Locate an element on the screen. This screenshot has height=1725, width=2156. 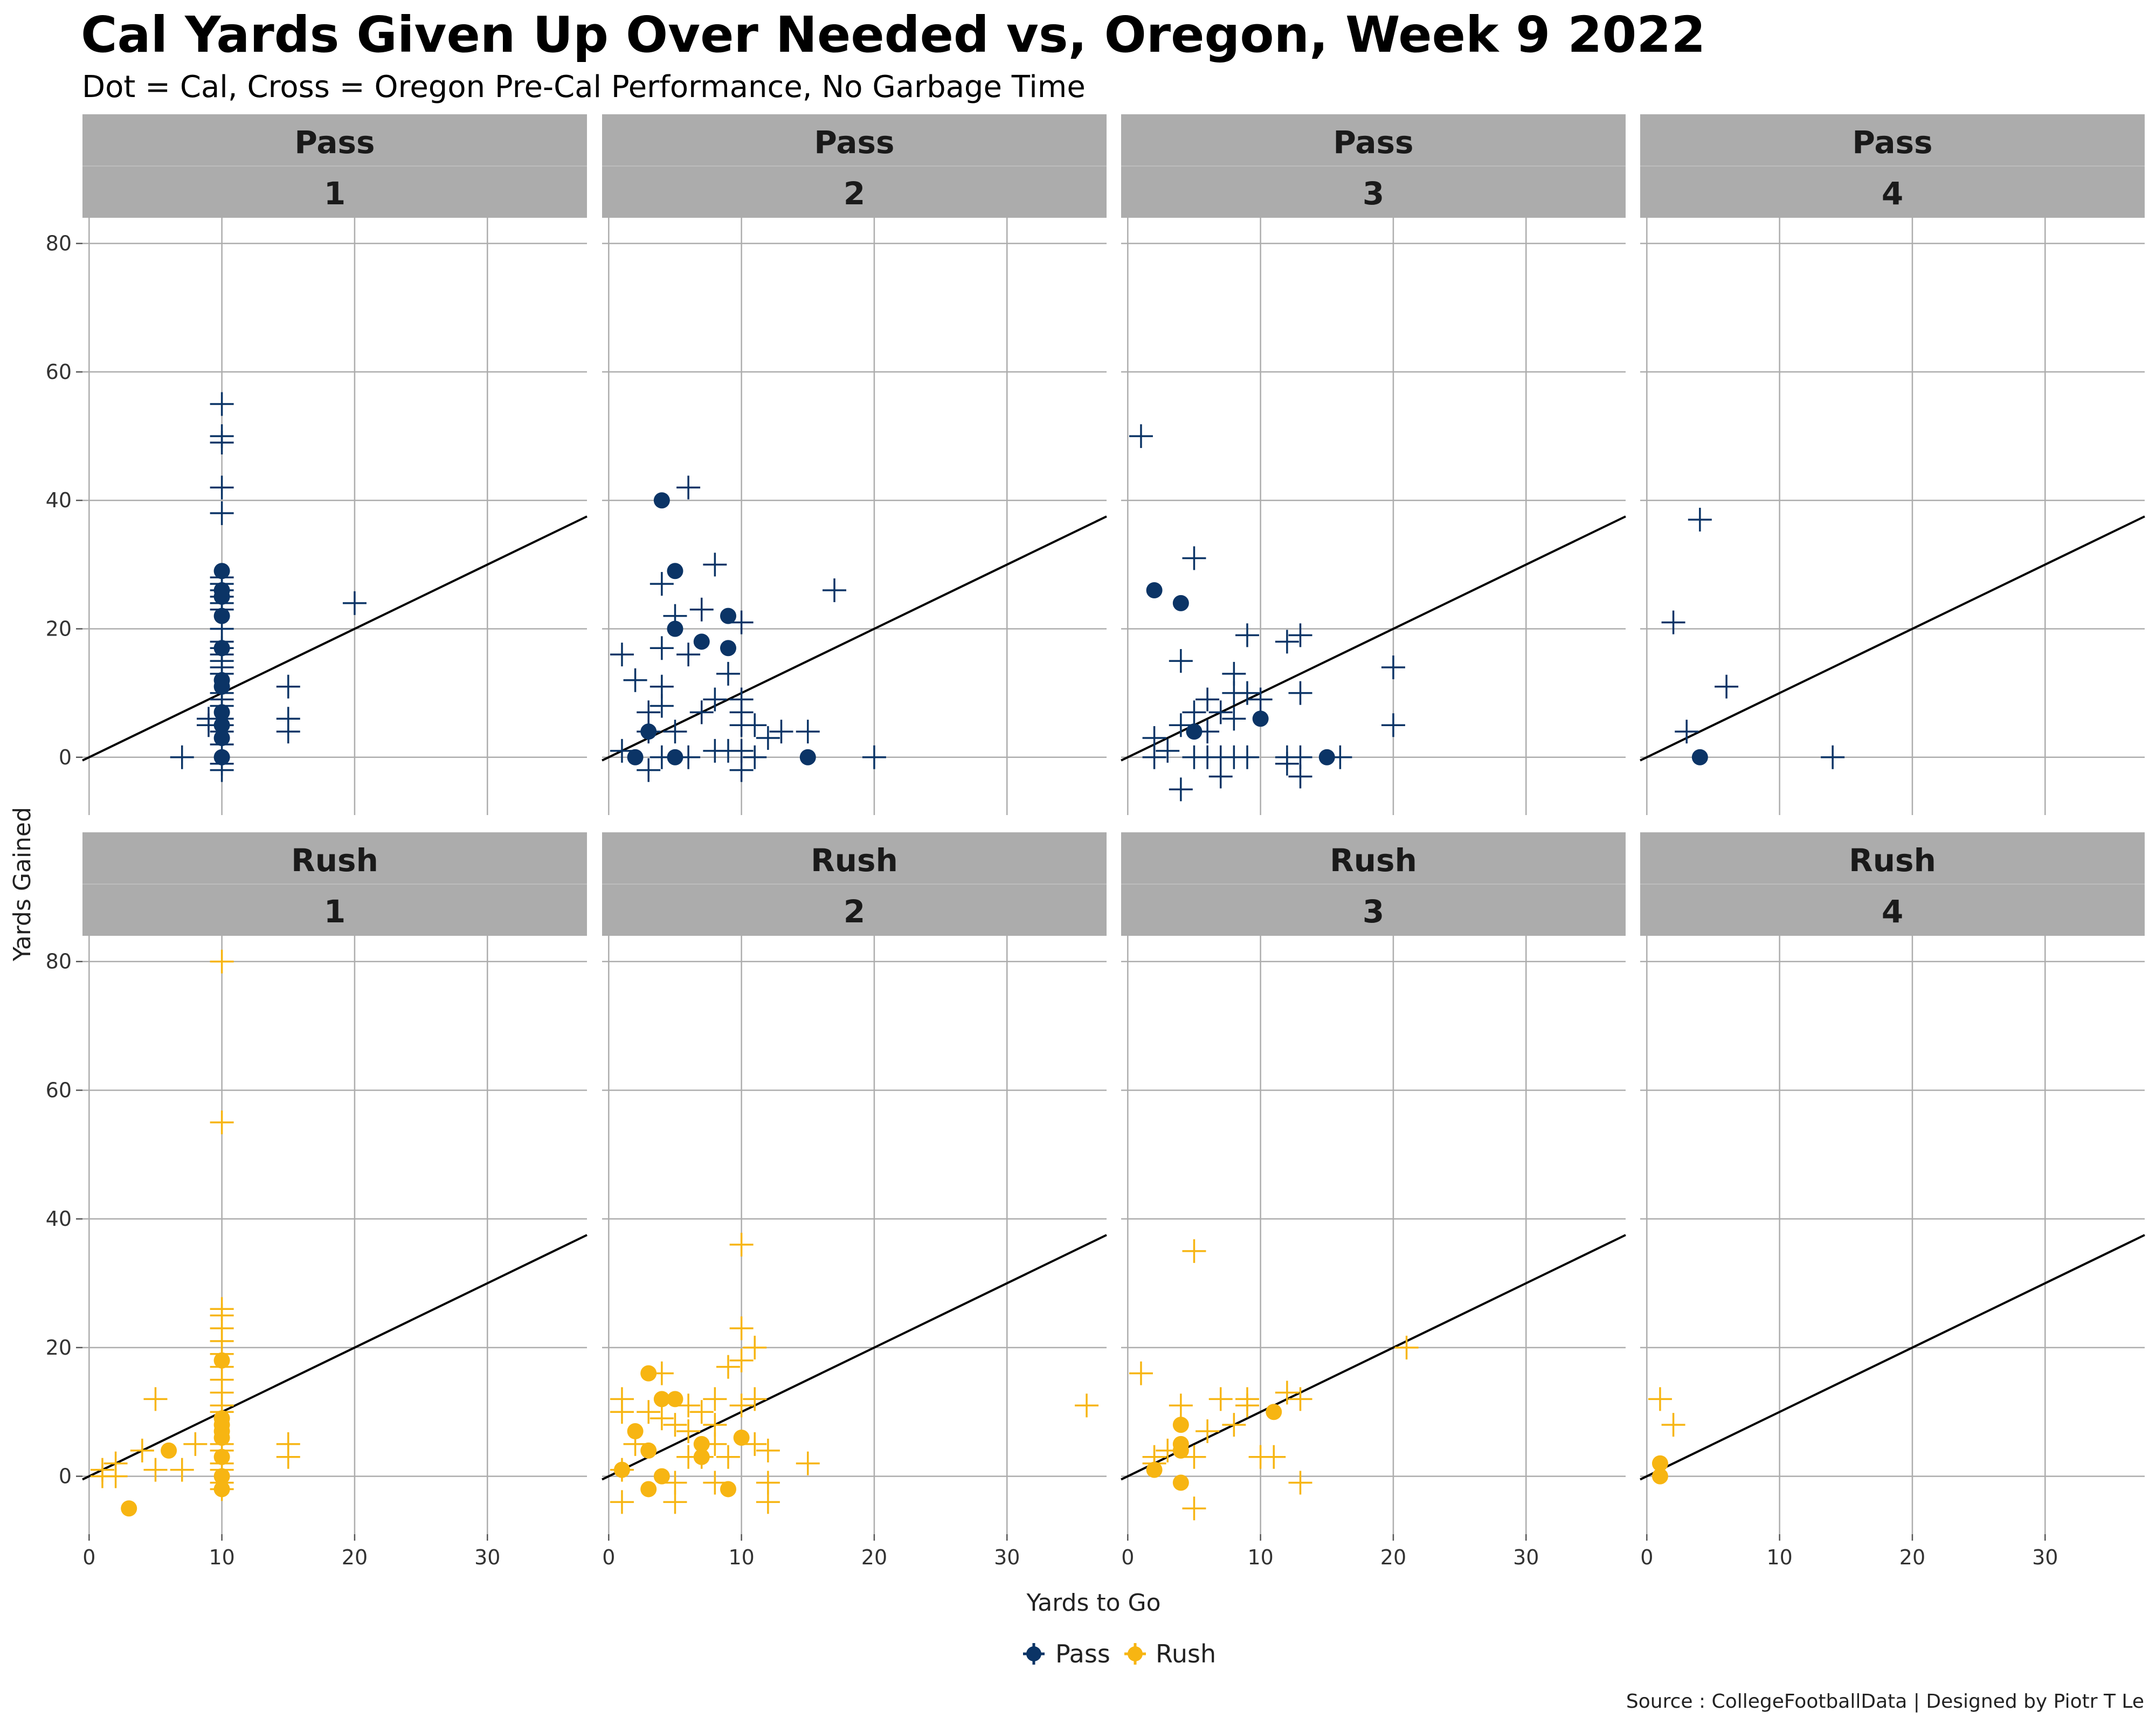
y-axis-title: Yards Gained is located at coordinates (22, 884).